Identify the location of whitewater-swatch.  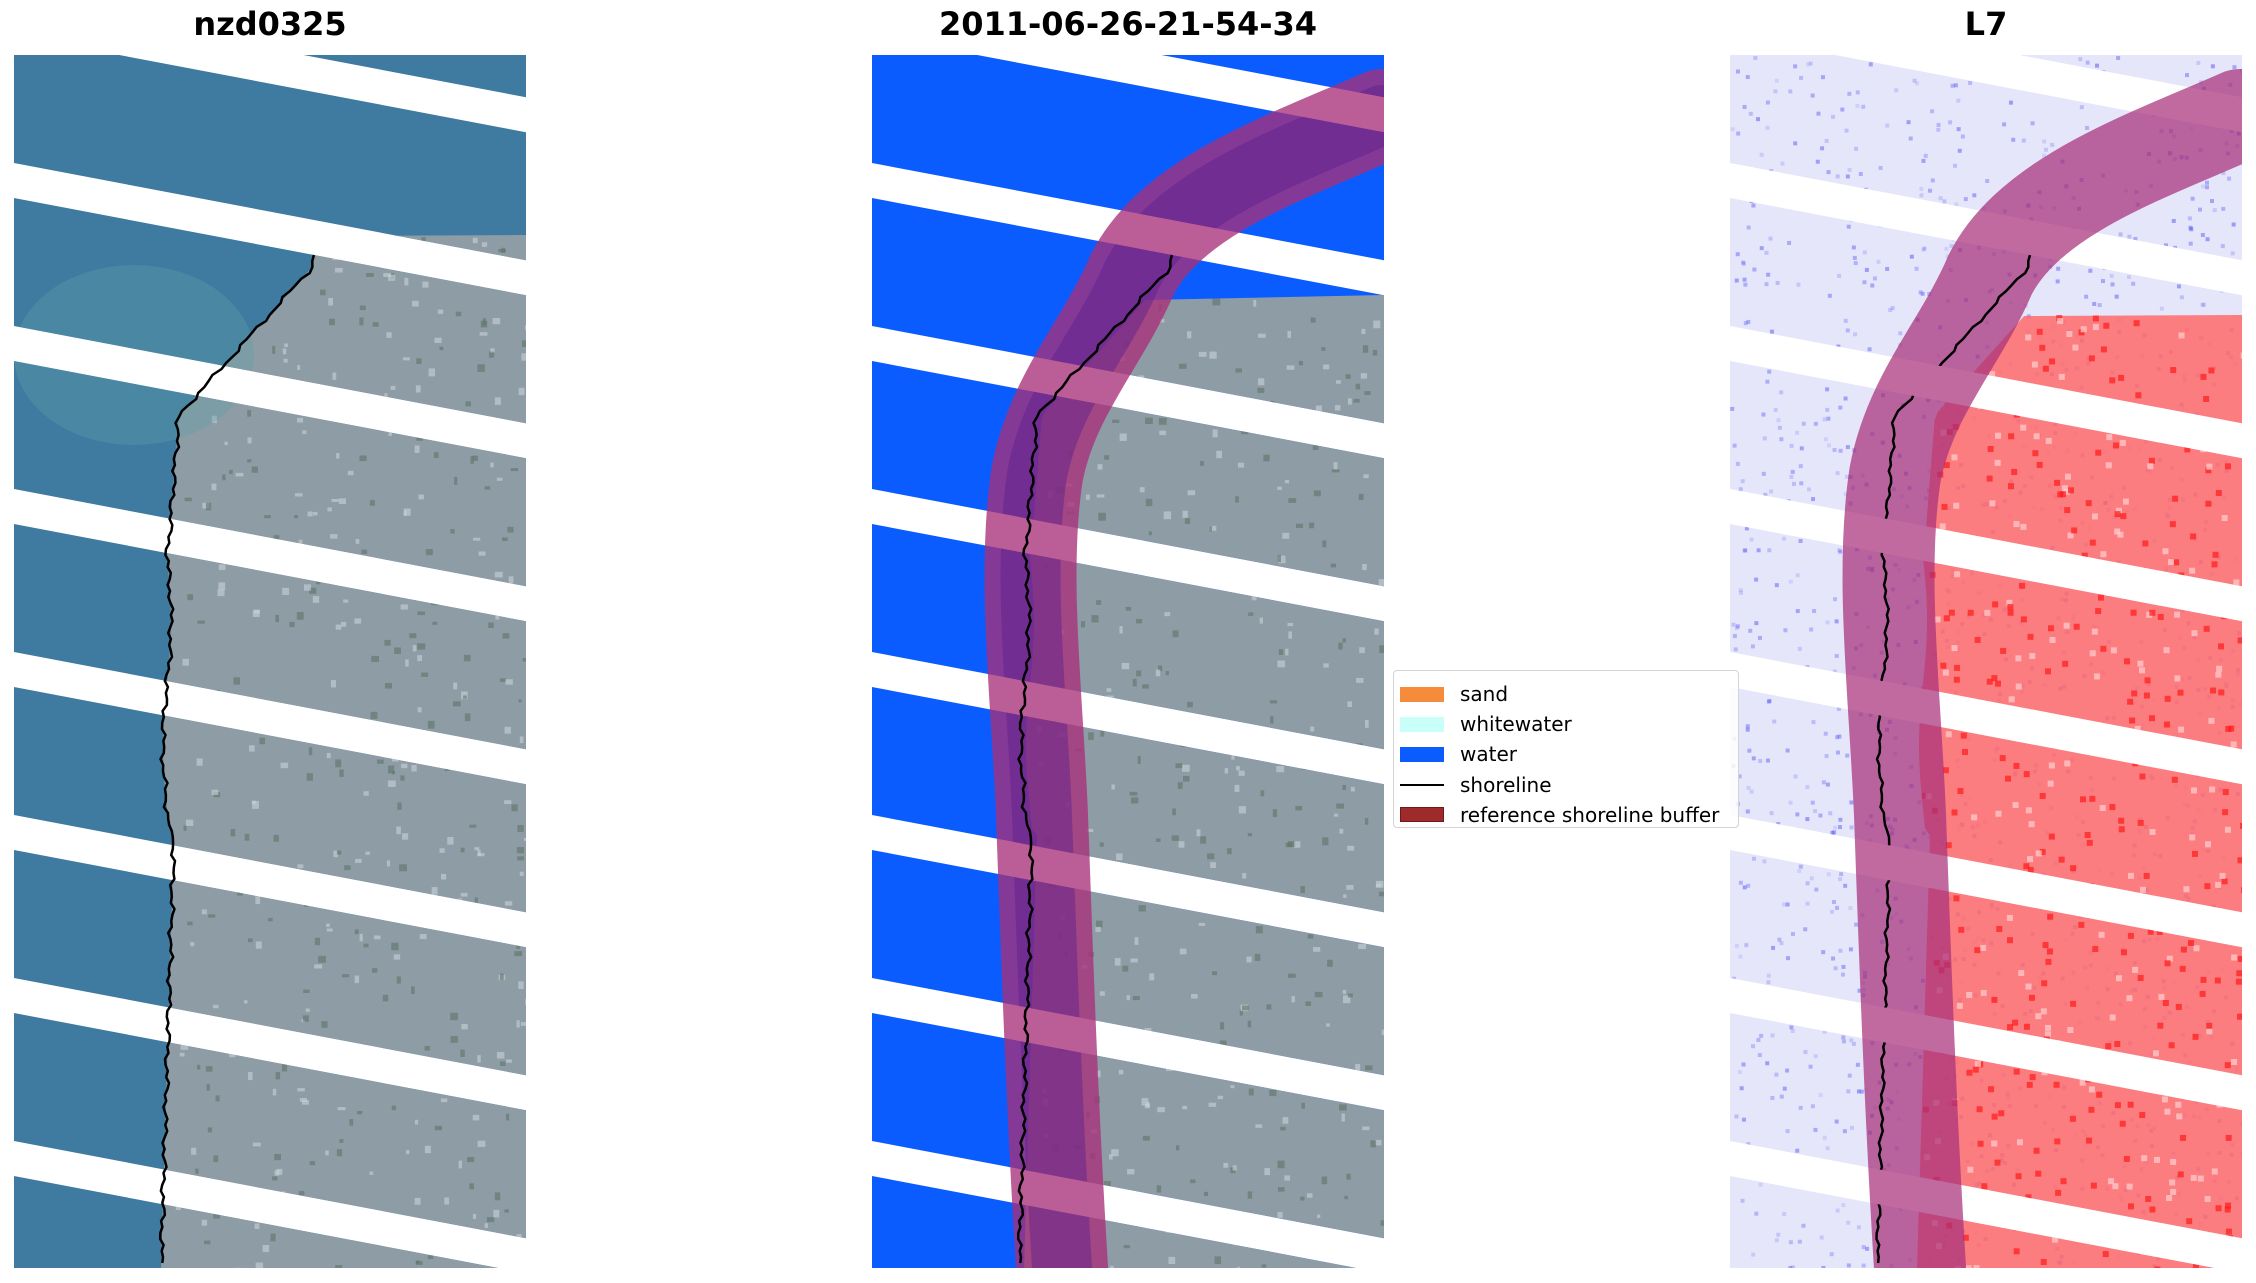
(1422, 724).